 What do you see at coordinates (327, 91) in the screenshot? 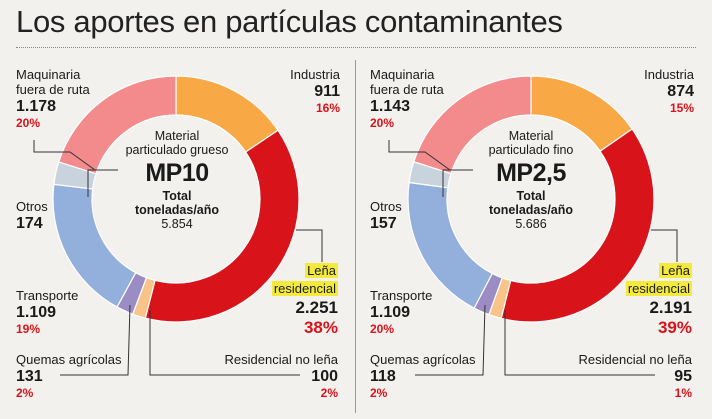
I see `label-industria-value: 911` at bounding box center [327, 91].